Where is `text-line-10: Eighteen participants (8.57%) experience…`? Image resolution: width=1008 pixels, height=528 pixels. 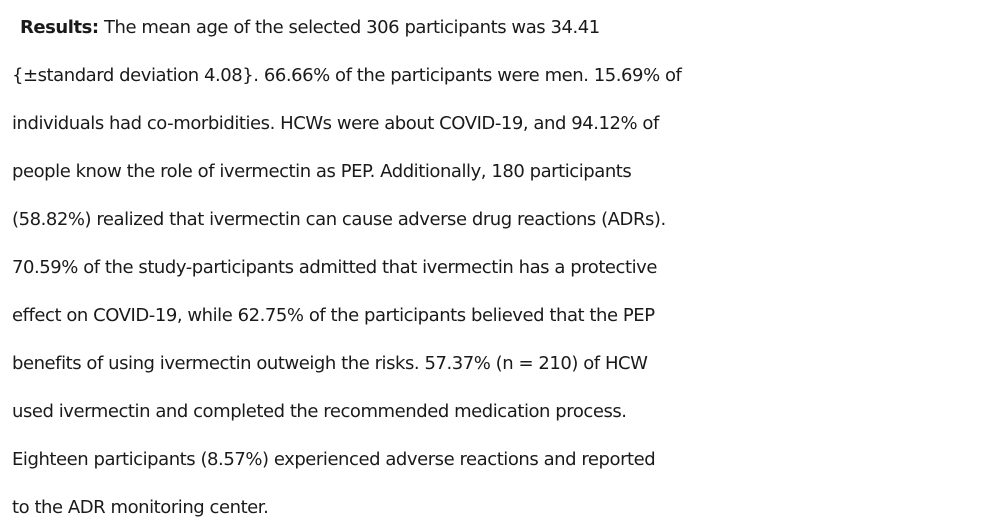
text-line-10: Eighteen participants (8.57%) experience… is located at coordinates (334, 459).